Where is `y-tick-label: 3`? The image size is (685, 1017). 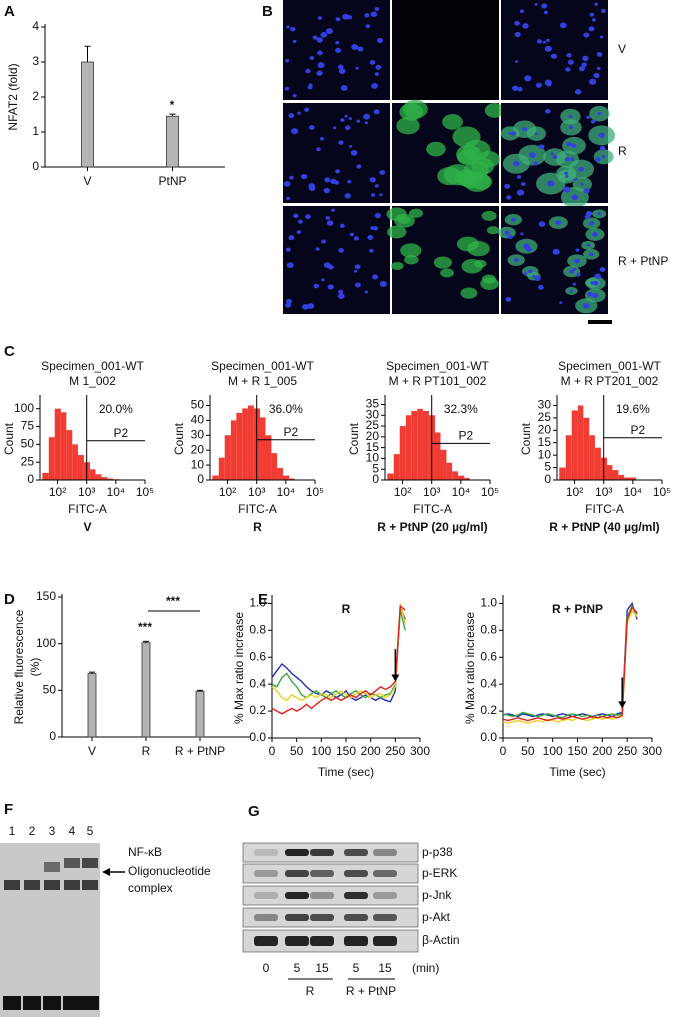
y-tick-label: 3 is located at coordinates (35, 61).